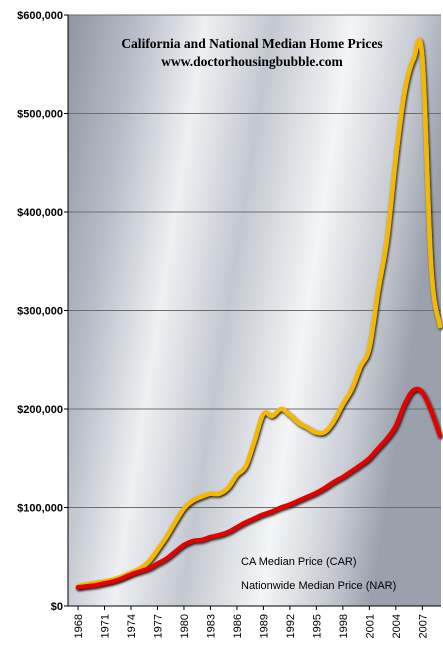 This screenshot has height=663, width=443. Describe the element at coordinates (299, 562) in the screenshot. I see `legend-label: CA Median Price (CAR)` at that location.